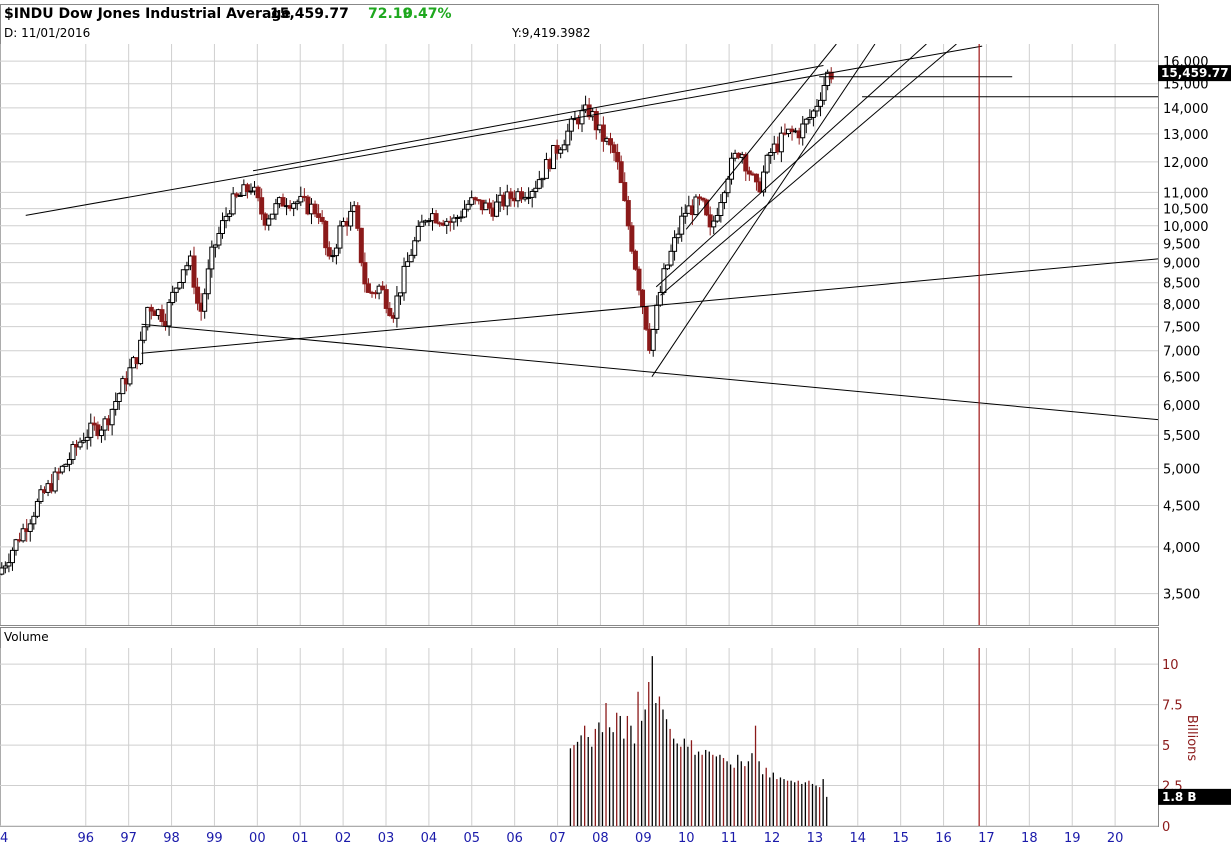 The width and height of the screenshot is (1231, 850). What do you see at coordinates (900, 838) in the screenshot?
I see `x-tick-label: 15` at bounding box center [900, 838].